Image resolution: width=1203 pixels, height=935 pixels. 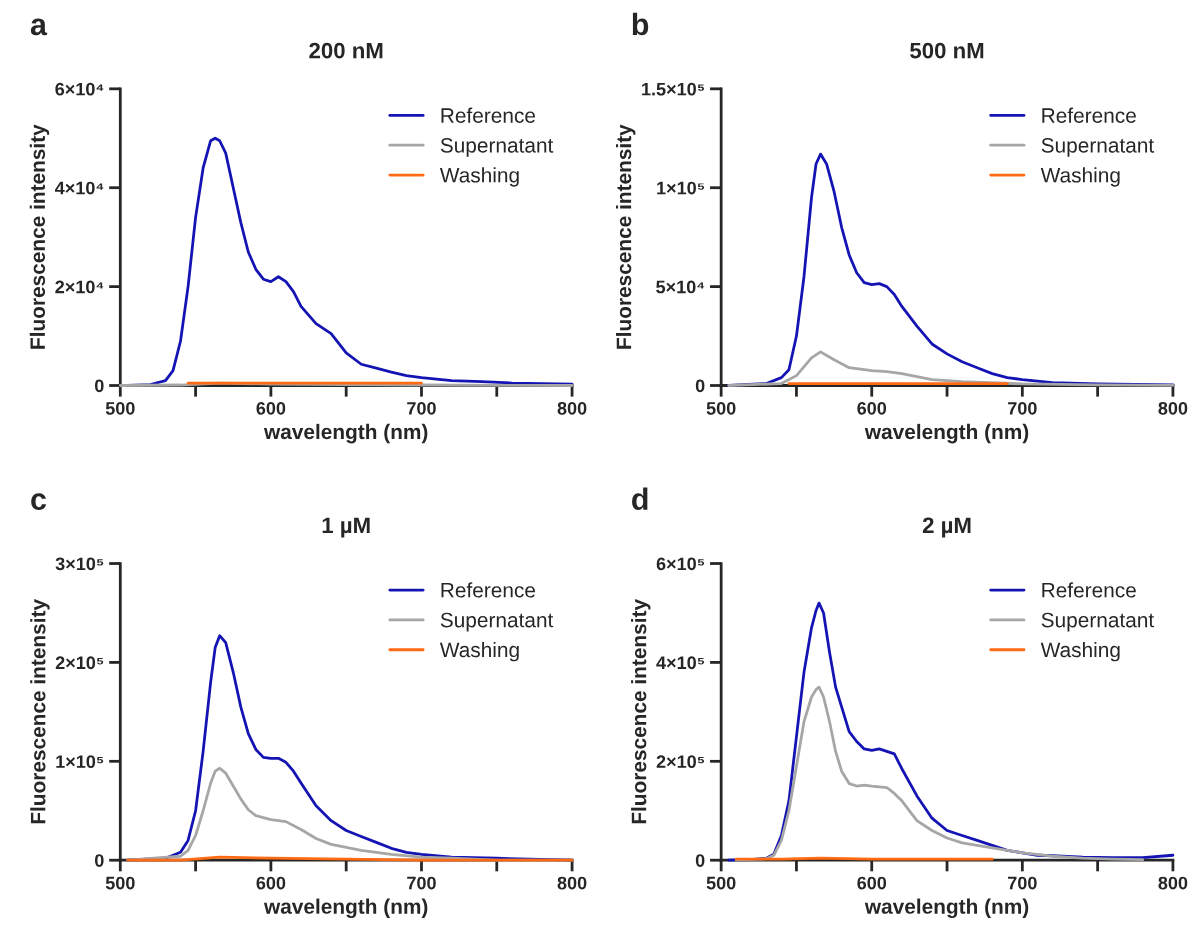 What do you see at coordinates (39, 502) in the screenshot?
I see `text: c` at bounding box center [39, 502].